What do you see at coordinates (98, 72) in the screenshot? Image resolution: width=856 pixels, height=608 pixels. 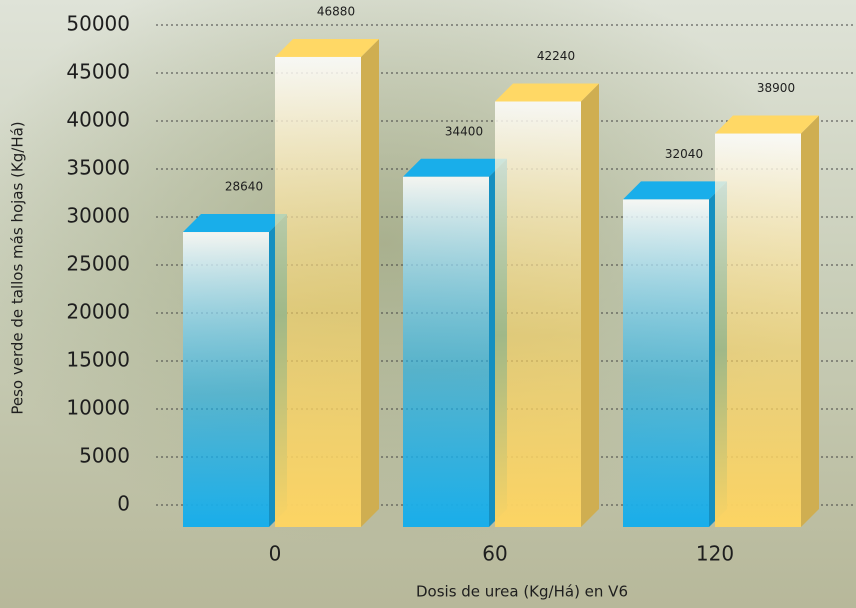 I see `y-tick-label: 45000` at bounding box center [98, 72].